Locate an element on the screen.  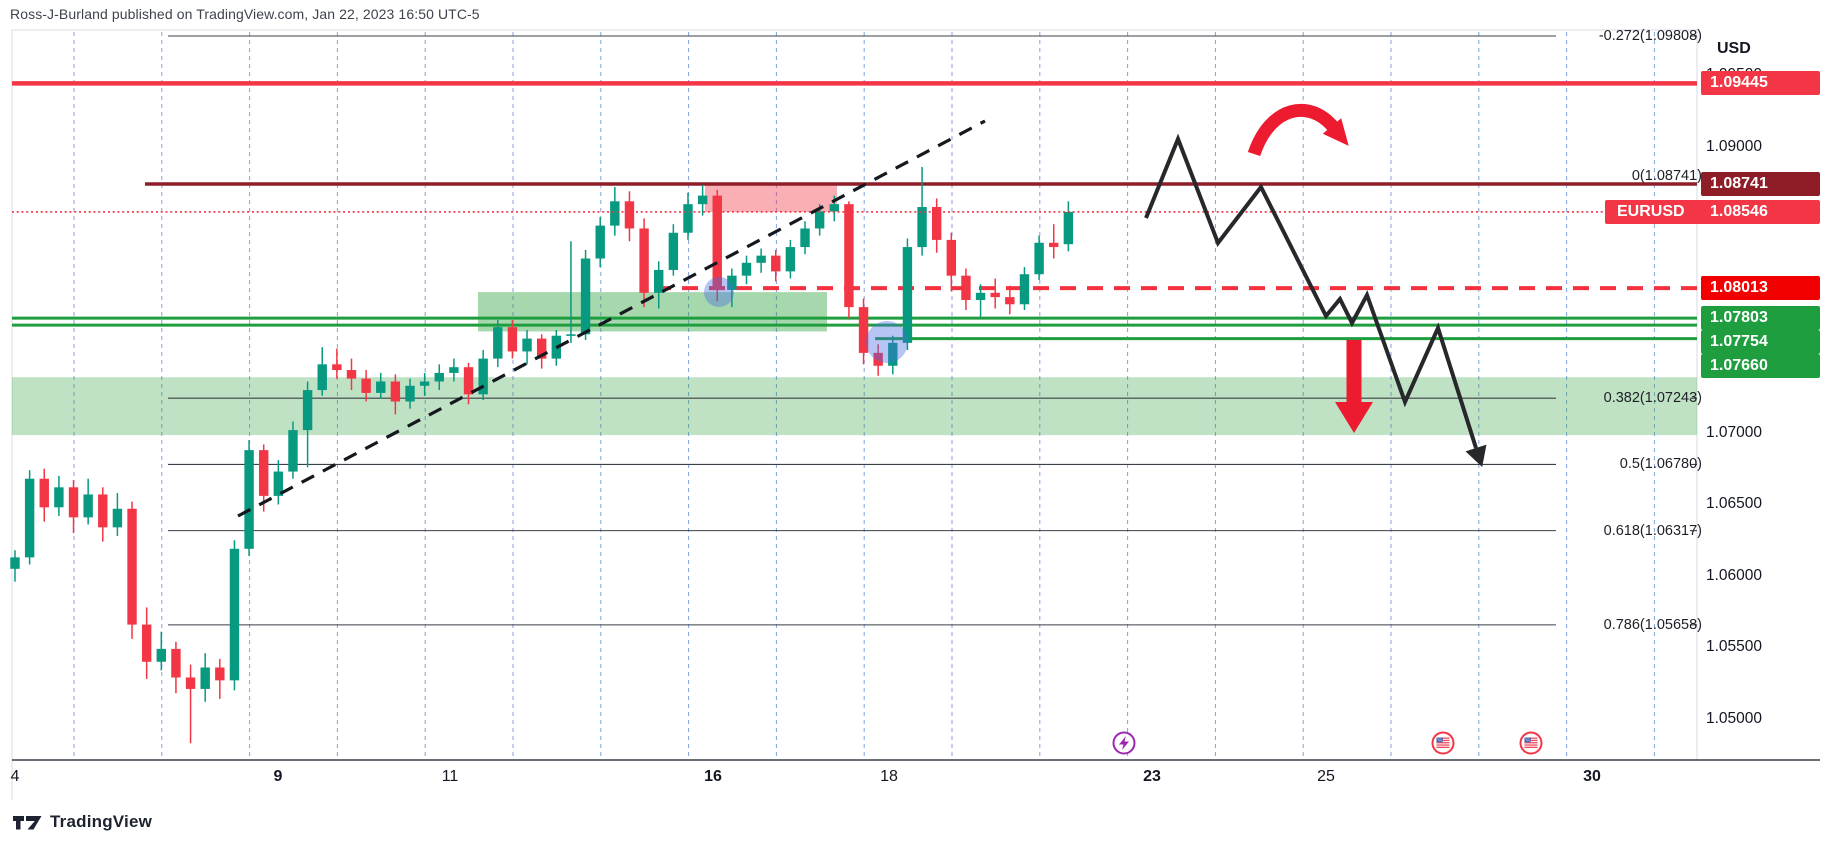
symbol-label: EURUSD is located at coordinates (1651, 211).